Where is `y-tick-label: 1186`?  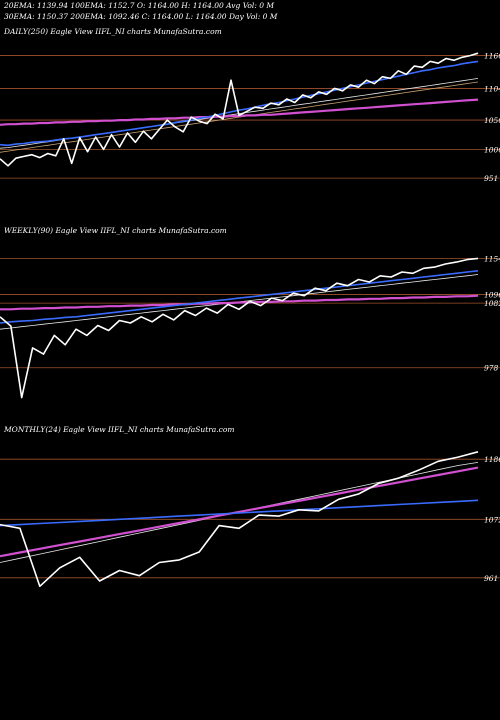 y-tick-label: 1186 is located at coordinates (492, 459).